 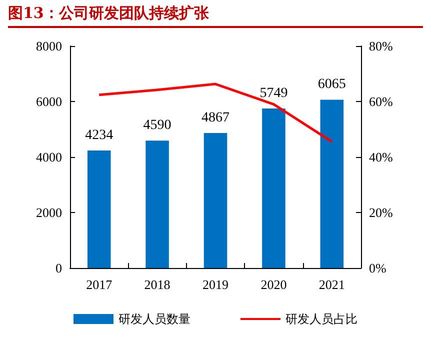 What do you see at coordinates (273, 284) in the screenshot?
I see `x-tick-label: 2020` at bounding box center [273, 284].